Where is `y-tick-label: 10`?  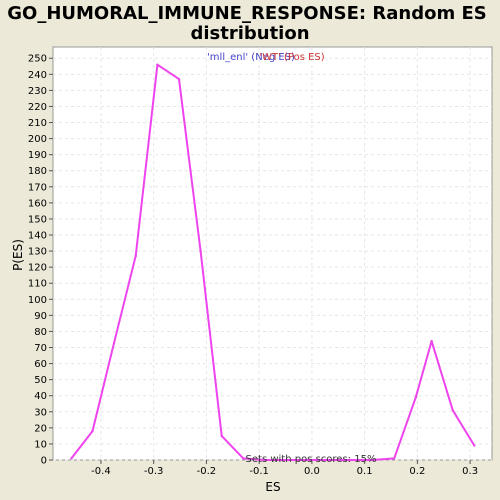 y-tick-label: 10 is located at coordinates (40, 444).